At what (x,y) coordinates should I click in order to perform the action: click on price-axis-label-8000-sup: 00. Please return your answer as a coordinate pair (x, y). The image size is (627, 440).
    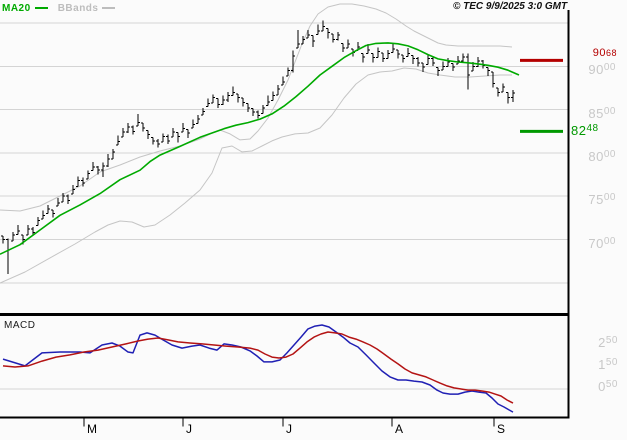
    Looking at the image, I should click on (609, 154).